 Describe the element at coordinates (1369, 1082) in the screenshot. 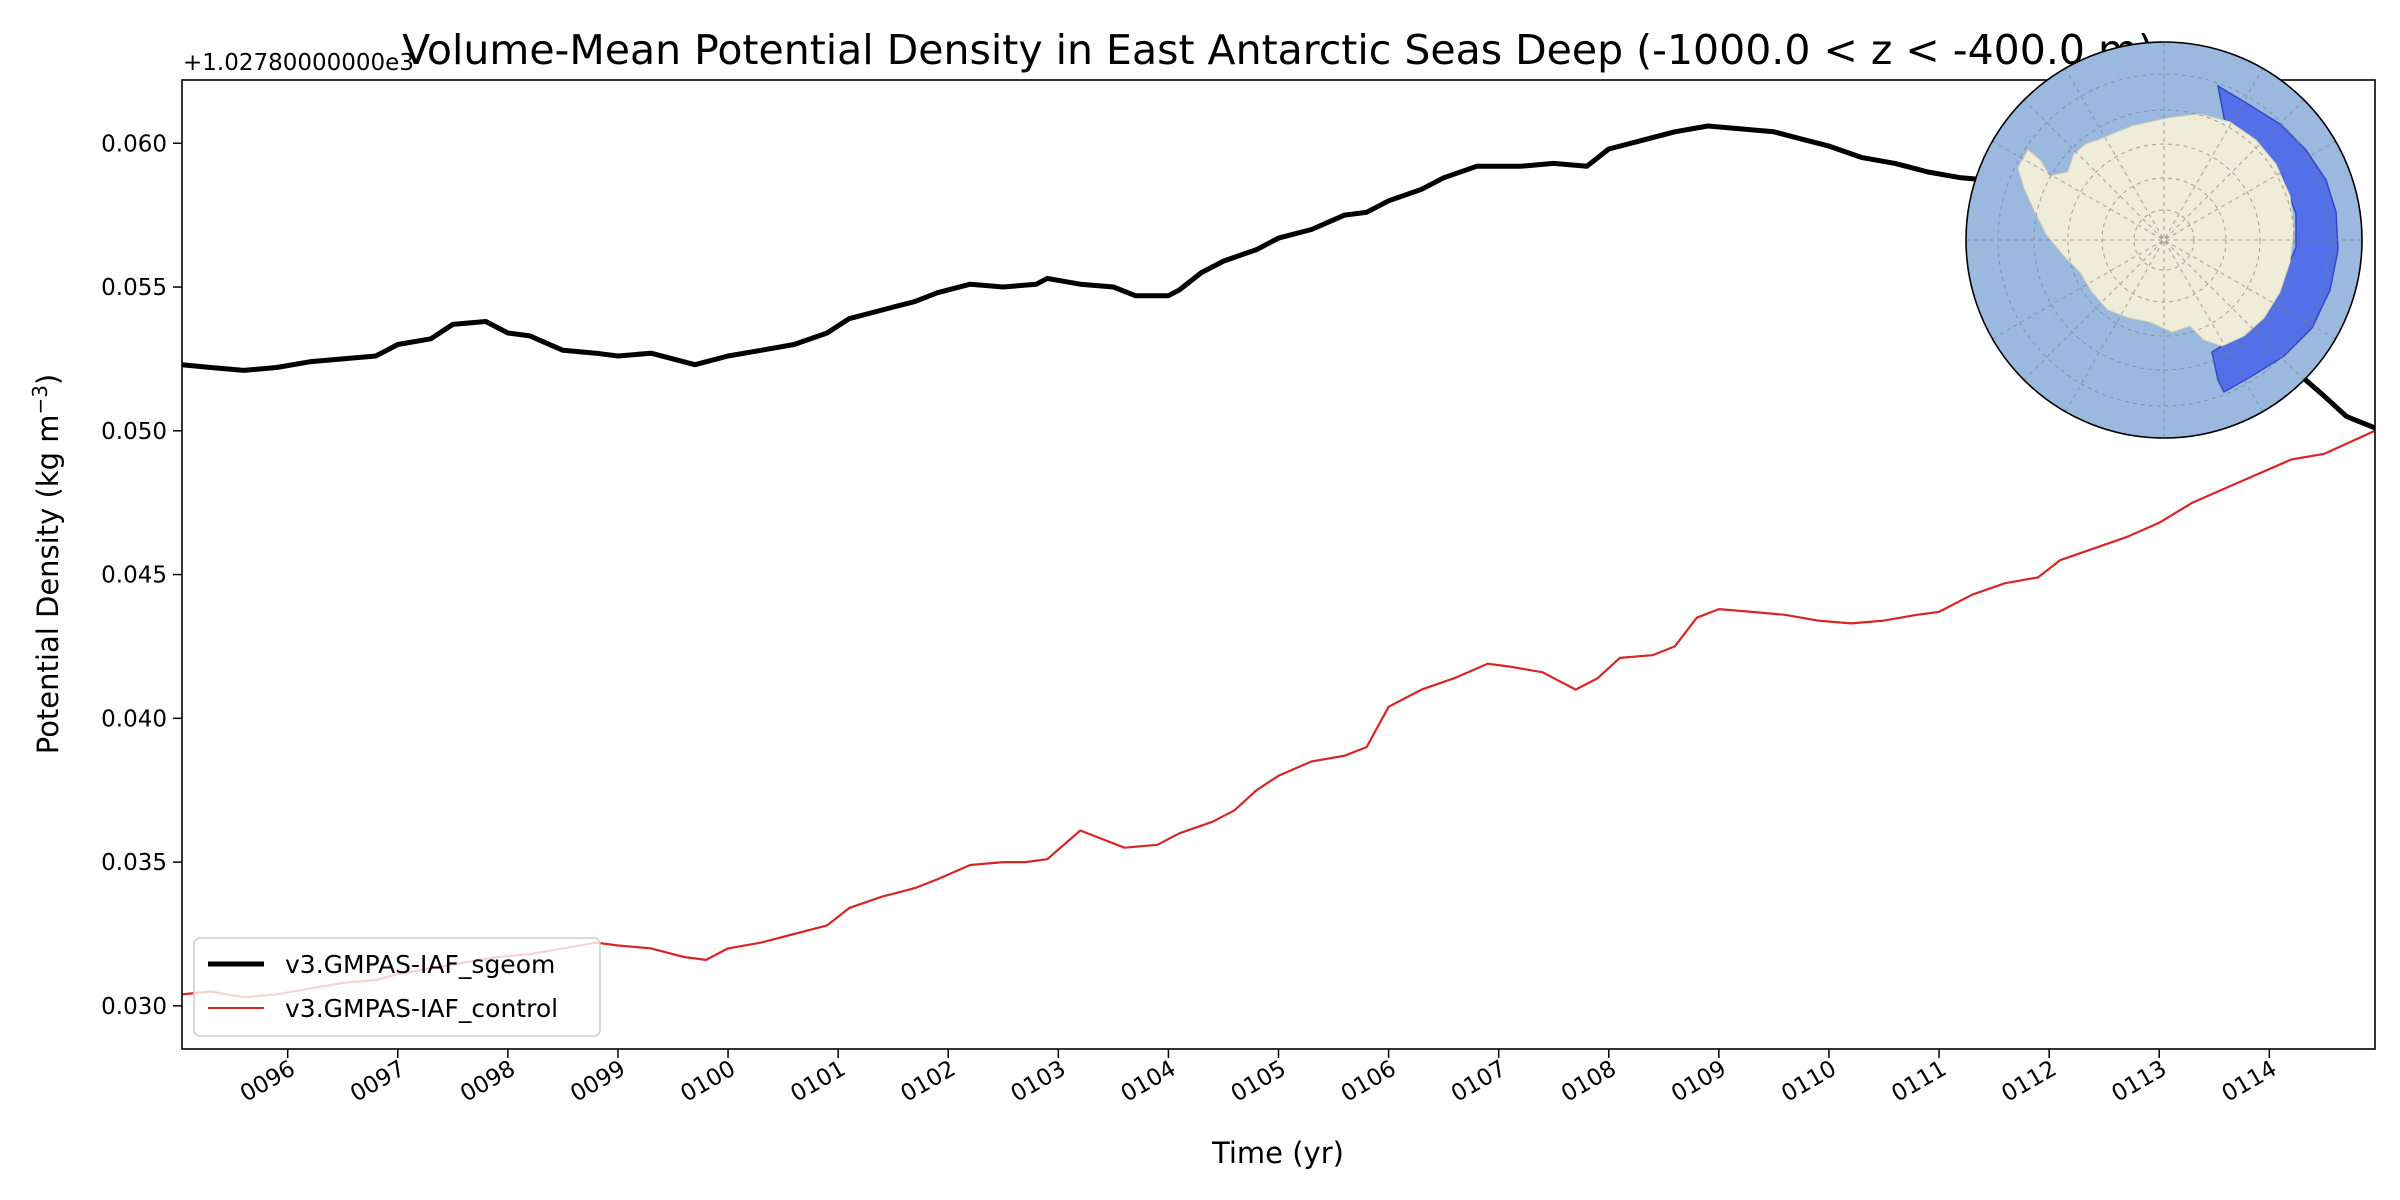

I see `x-tick-label: 0106` at that location.